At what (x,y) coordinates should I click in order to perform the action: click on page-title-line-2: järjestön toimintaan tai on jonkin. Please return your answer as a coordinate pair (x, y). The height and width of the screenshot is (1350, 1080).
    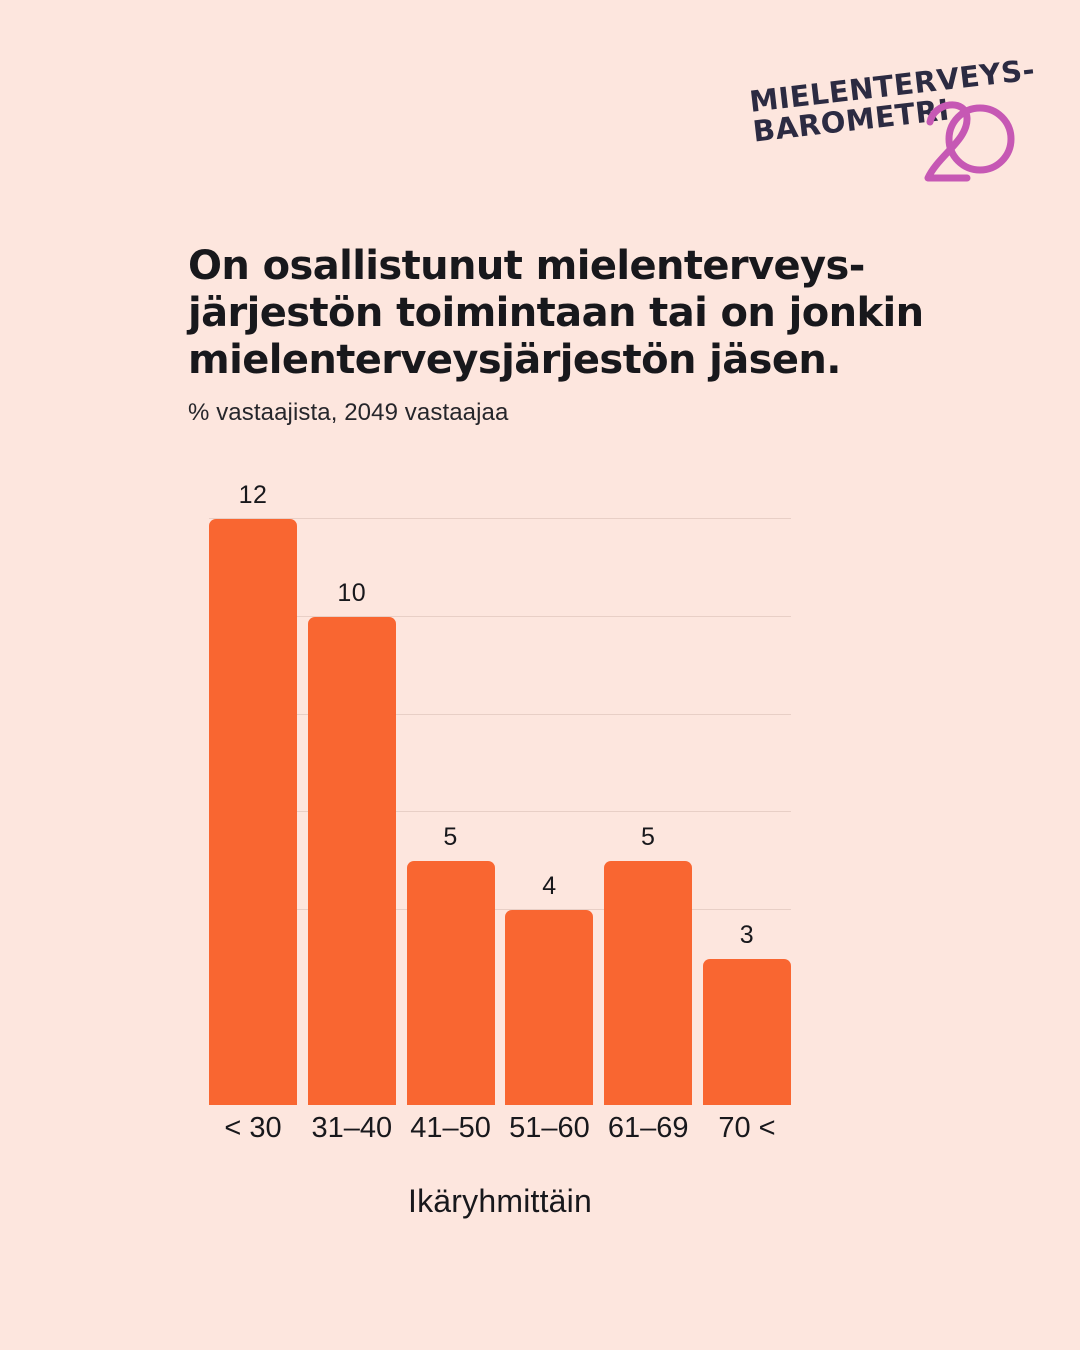
    Looking at the image, I should click on (556, 313).